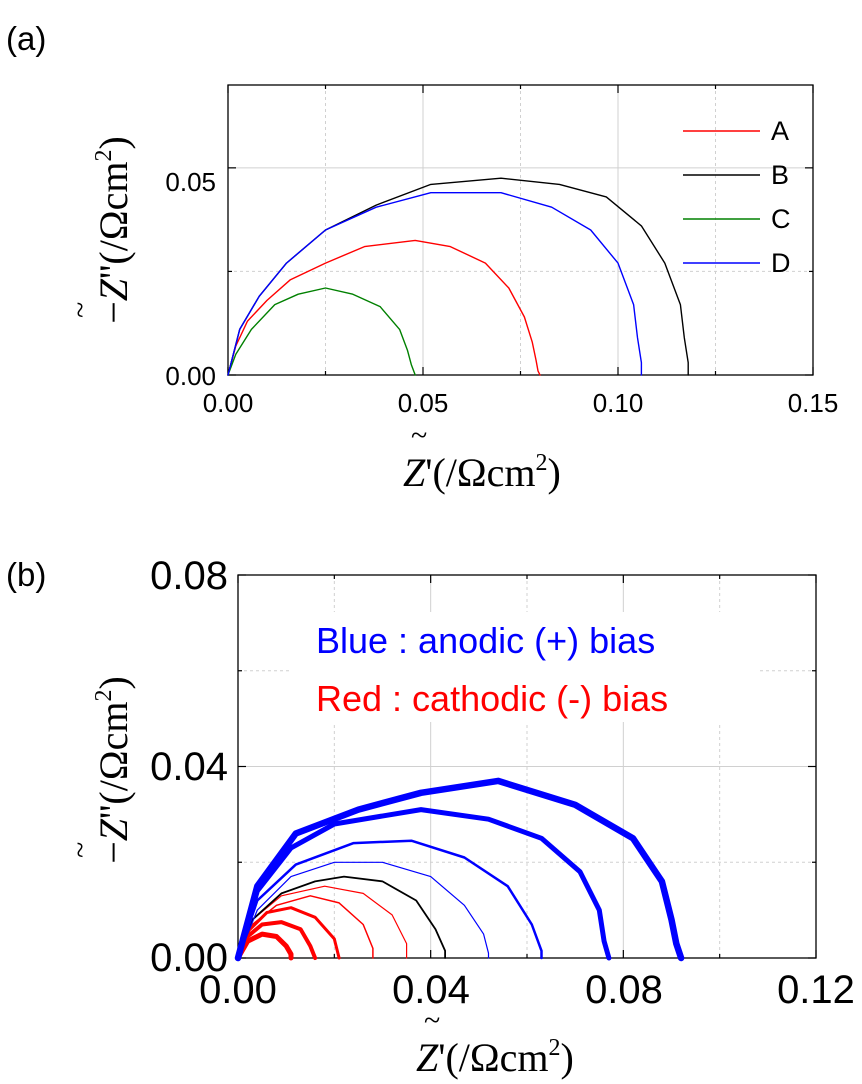 The height and width of the screenshot is (1084, 862). What do you see at coordinates (780, 131) in the screenshot?
I see `legend-label-a: A` at bounding box center [780, 131].